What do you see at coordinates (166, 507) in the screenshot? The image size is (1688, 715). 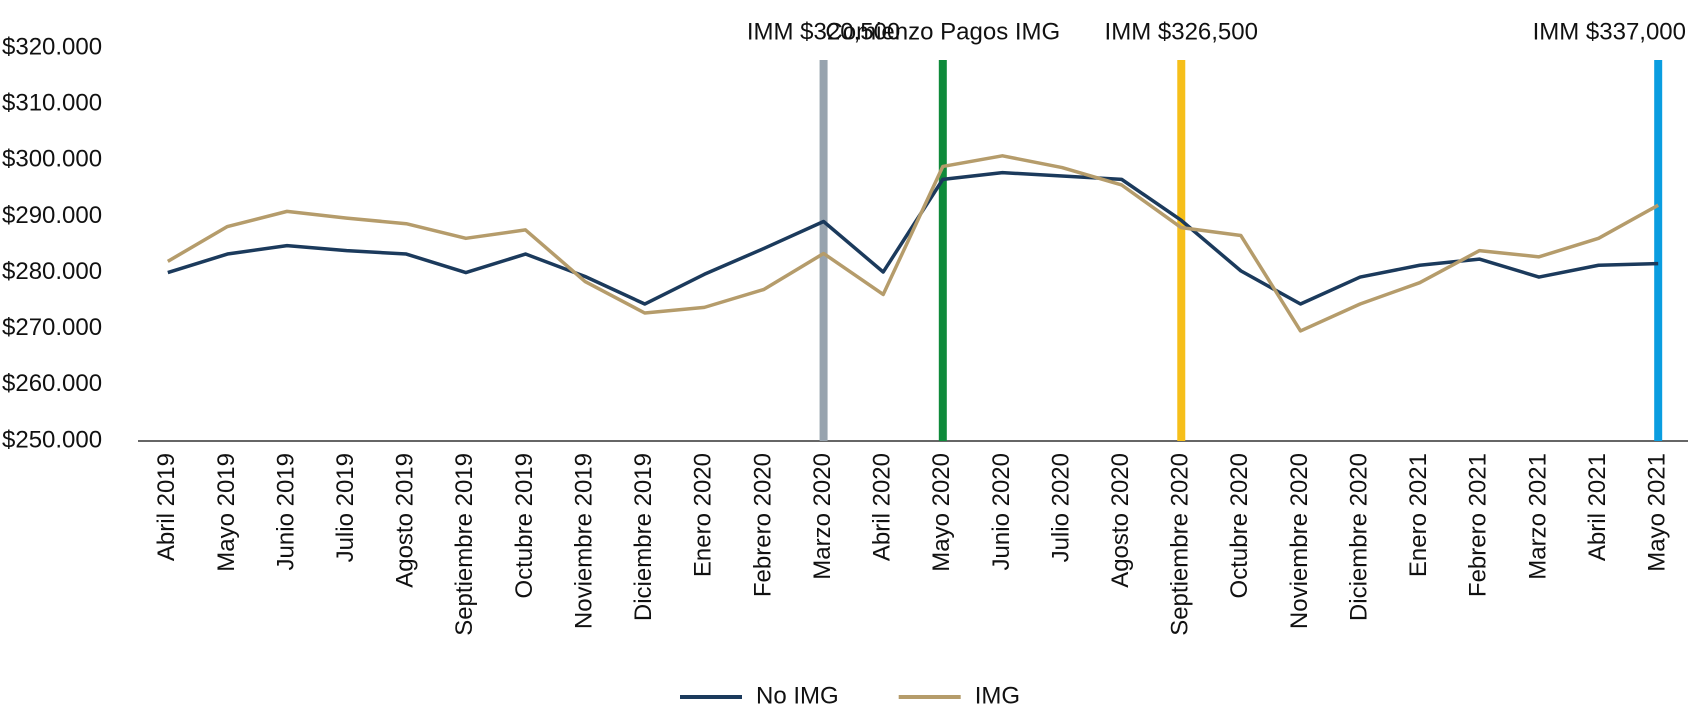 I see `x-tick-label: Abril 2019` at bounding box center [166, 507].